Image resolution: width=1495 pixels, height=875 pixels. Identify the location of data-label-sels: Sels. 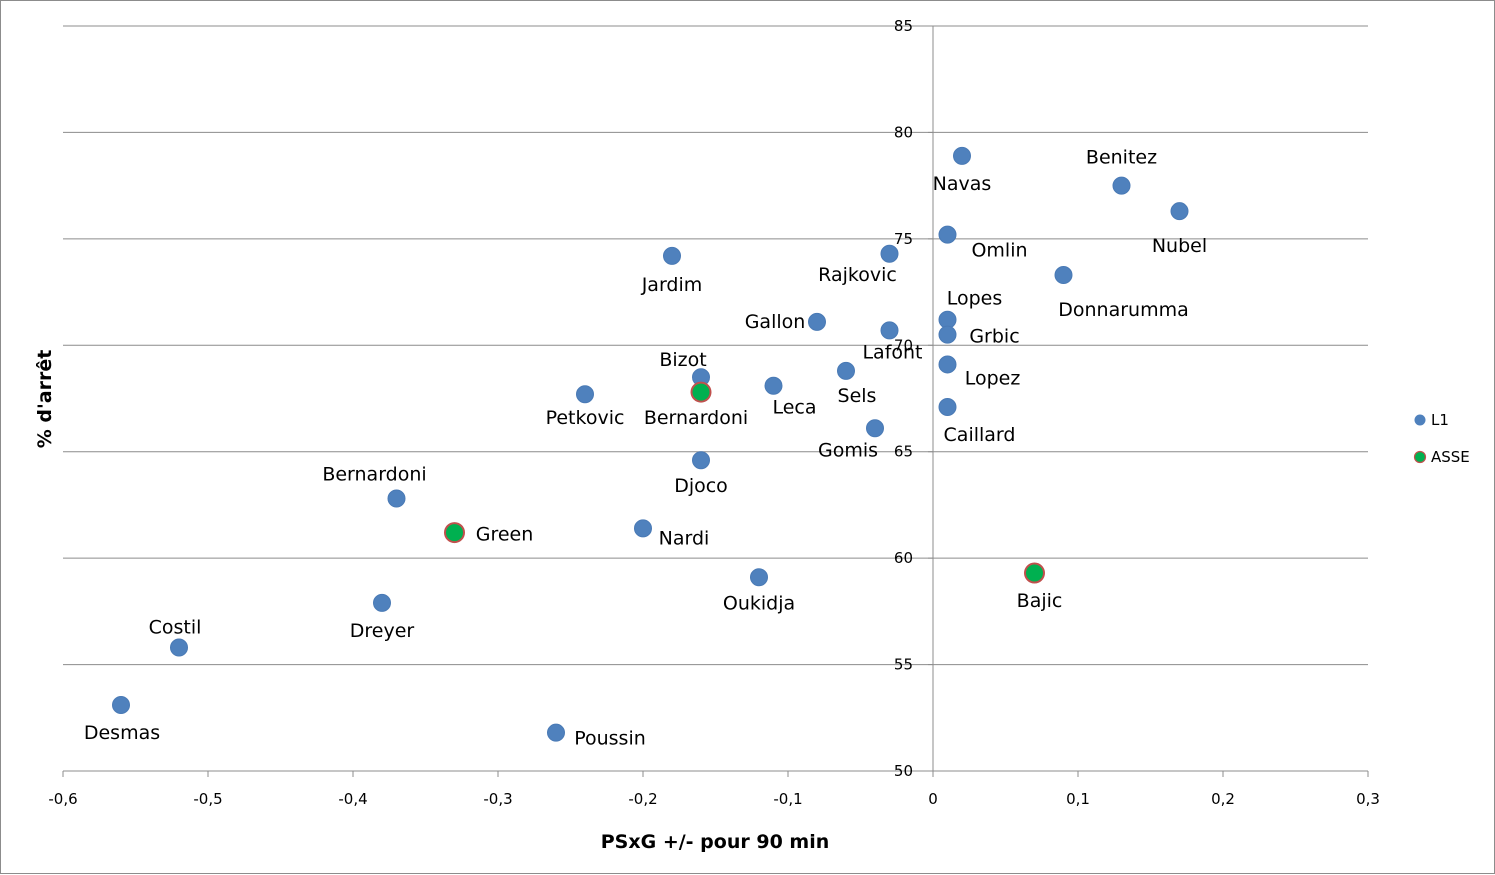
(857, 396).